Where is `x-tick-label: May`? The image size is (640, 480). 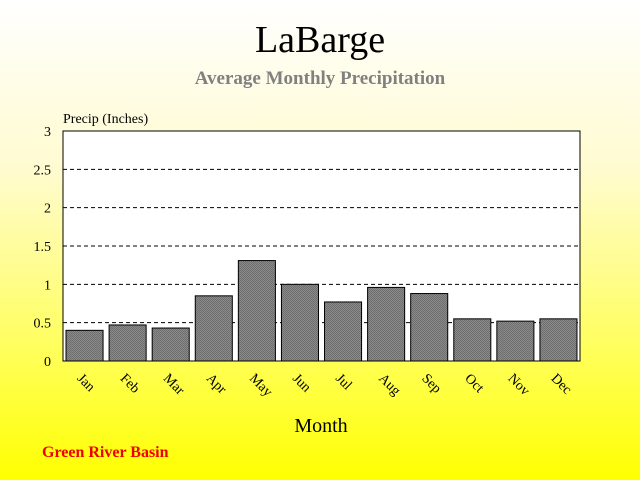 x-tick-label: May is located at coordinates (260, 385).